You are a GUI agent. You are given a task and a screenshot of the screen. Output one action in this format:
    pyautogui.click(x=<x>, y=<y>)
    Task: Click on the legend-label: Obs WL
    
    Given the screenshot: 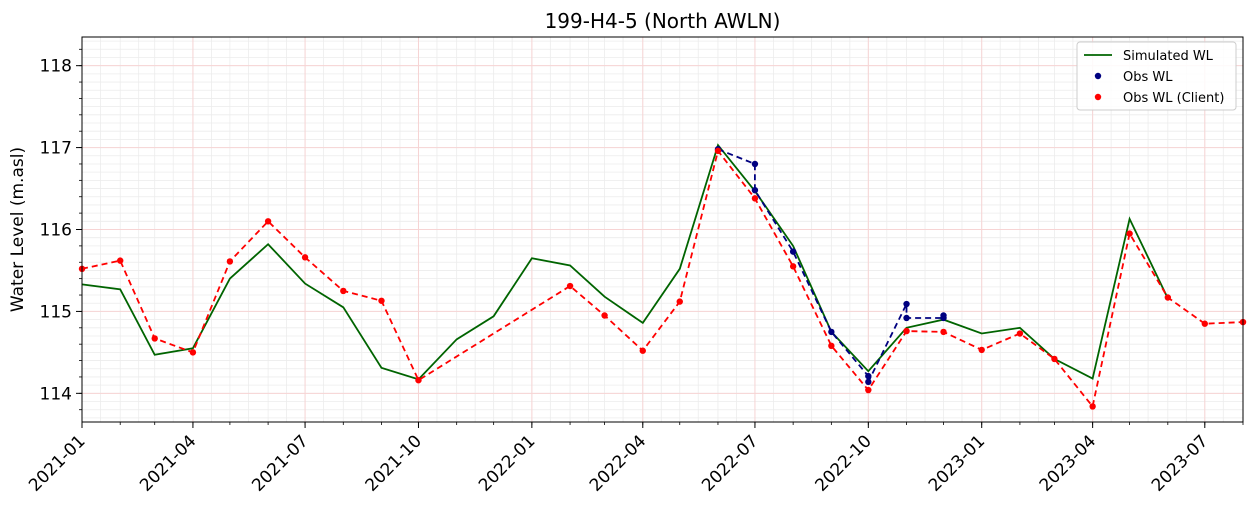 What is the action you would take?
    pyautogui.click(x=1148, y=77)
    